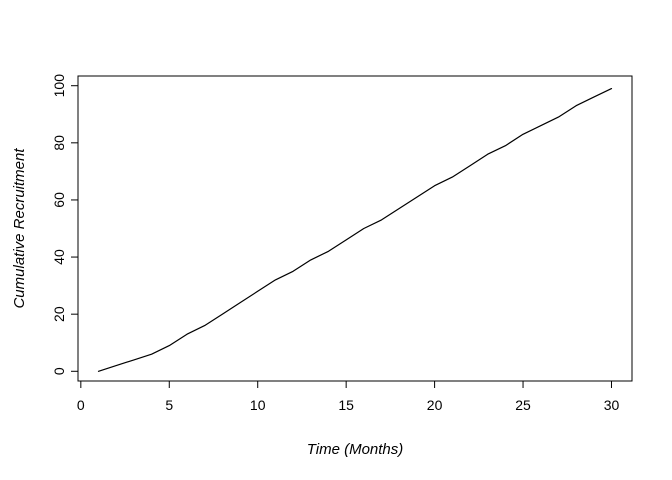  I want to click on y-axis-tick-label: 100, so click(59, 86).